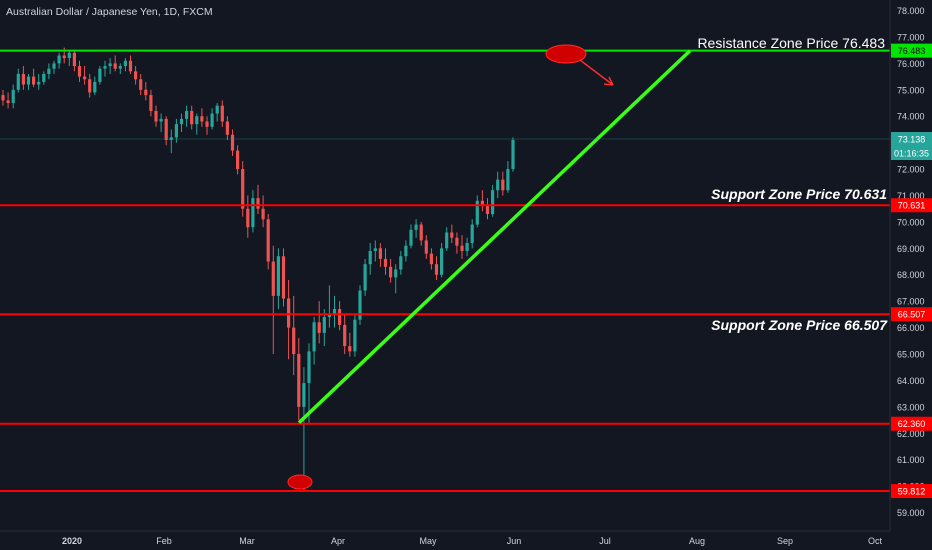 The height and width of the screenshot is (550, 932). I want to click on y-tick-label: 76.000, so click(911, 64).